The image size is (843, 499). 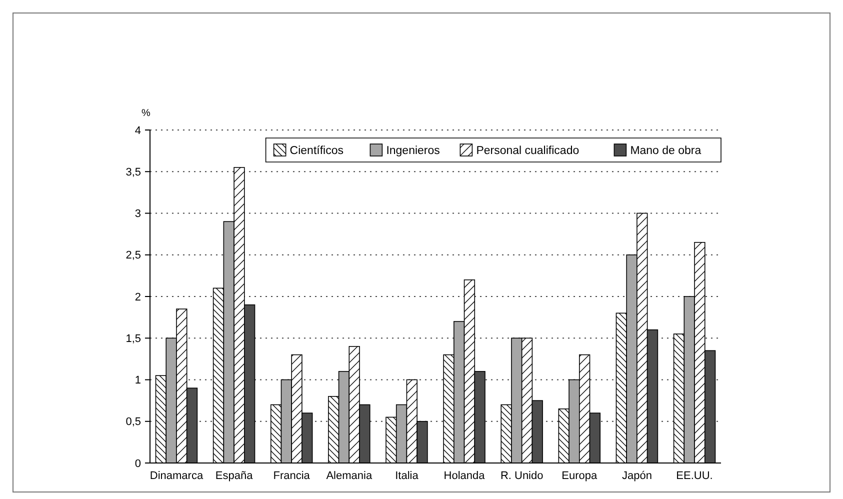 What do you see at coordinates (133, 256) in the screenshot?
I see `y-tick-label: 2,5` at bounding box center [133, 256].